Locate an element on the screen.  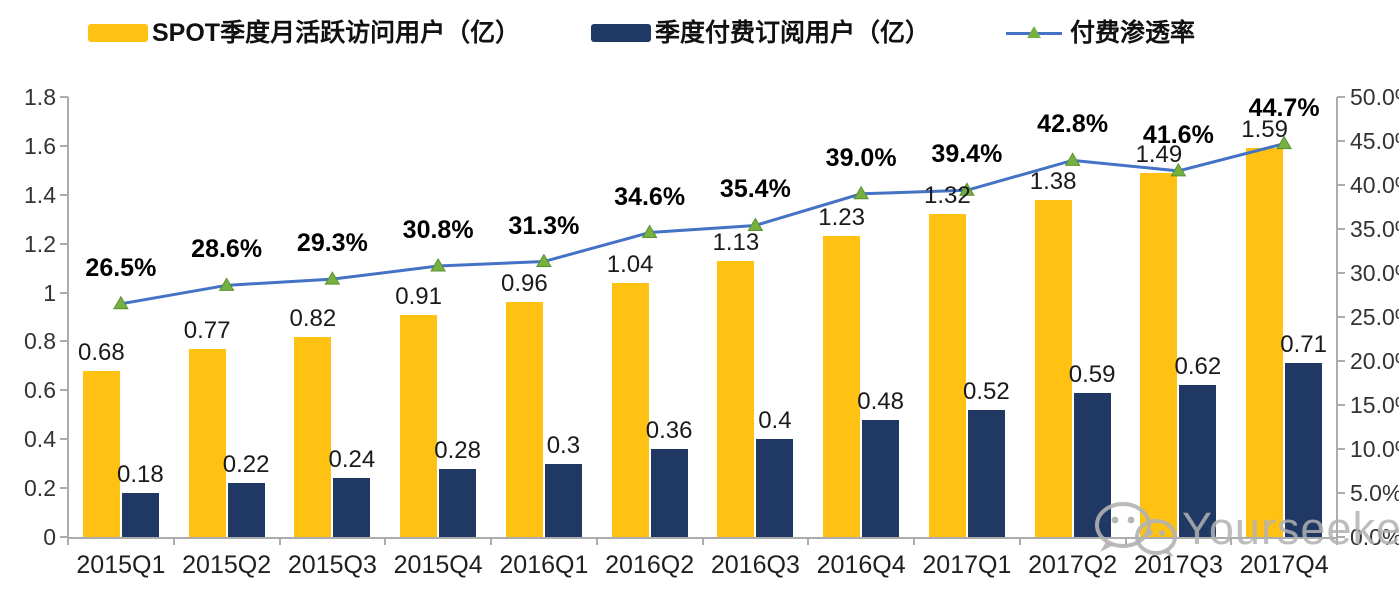
right-axis-tick-label: 45.0% is located at coordinates (1374, 141).